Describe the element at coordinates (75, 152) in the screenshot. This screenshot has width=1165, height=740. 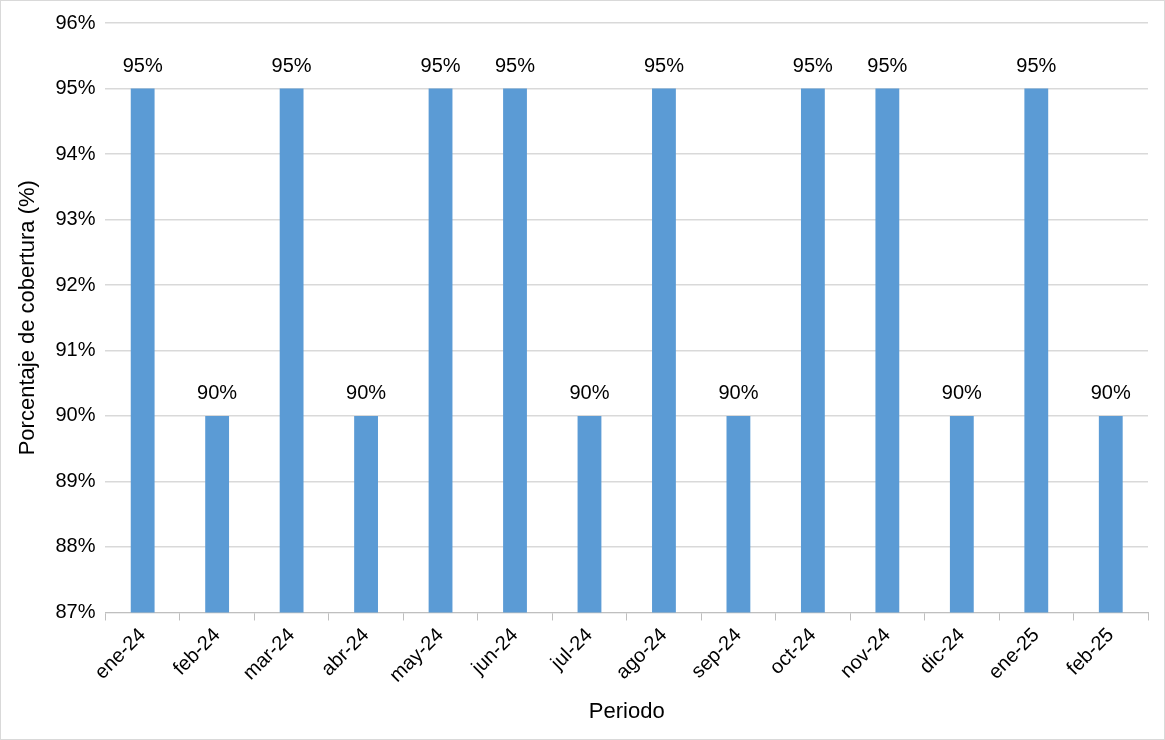
I see `y-tick-label: 94%` at that location.